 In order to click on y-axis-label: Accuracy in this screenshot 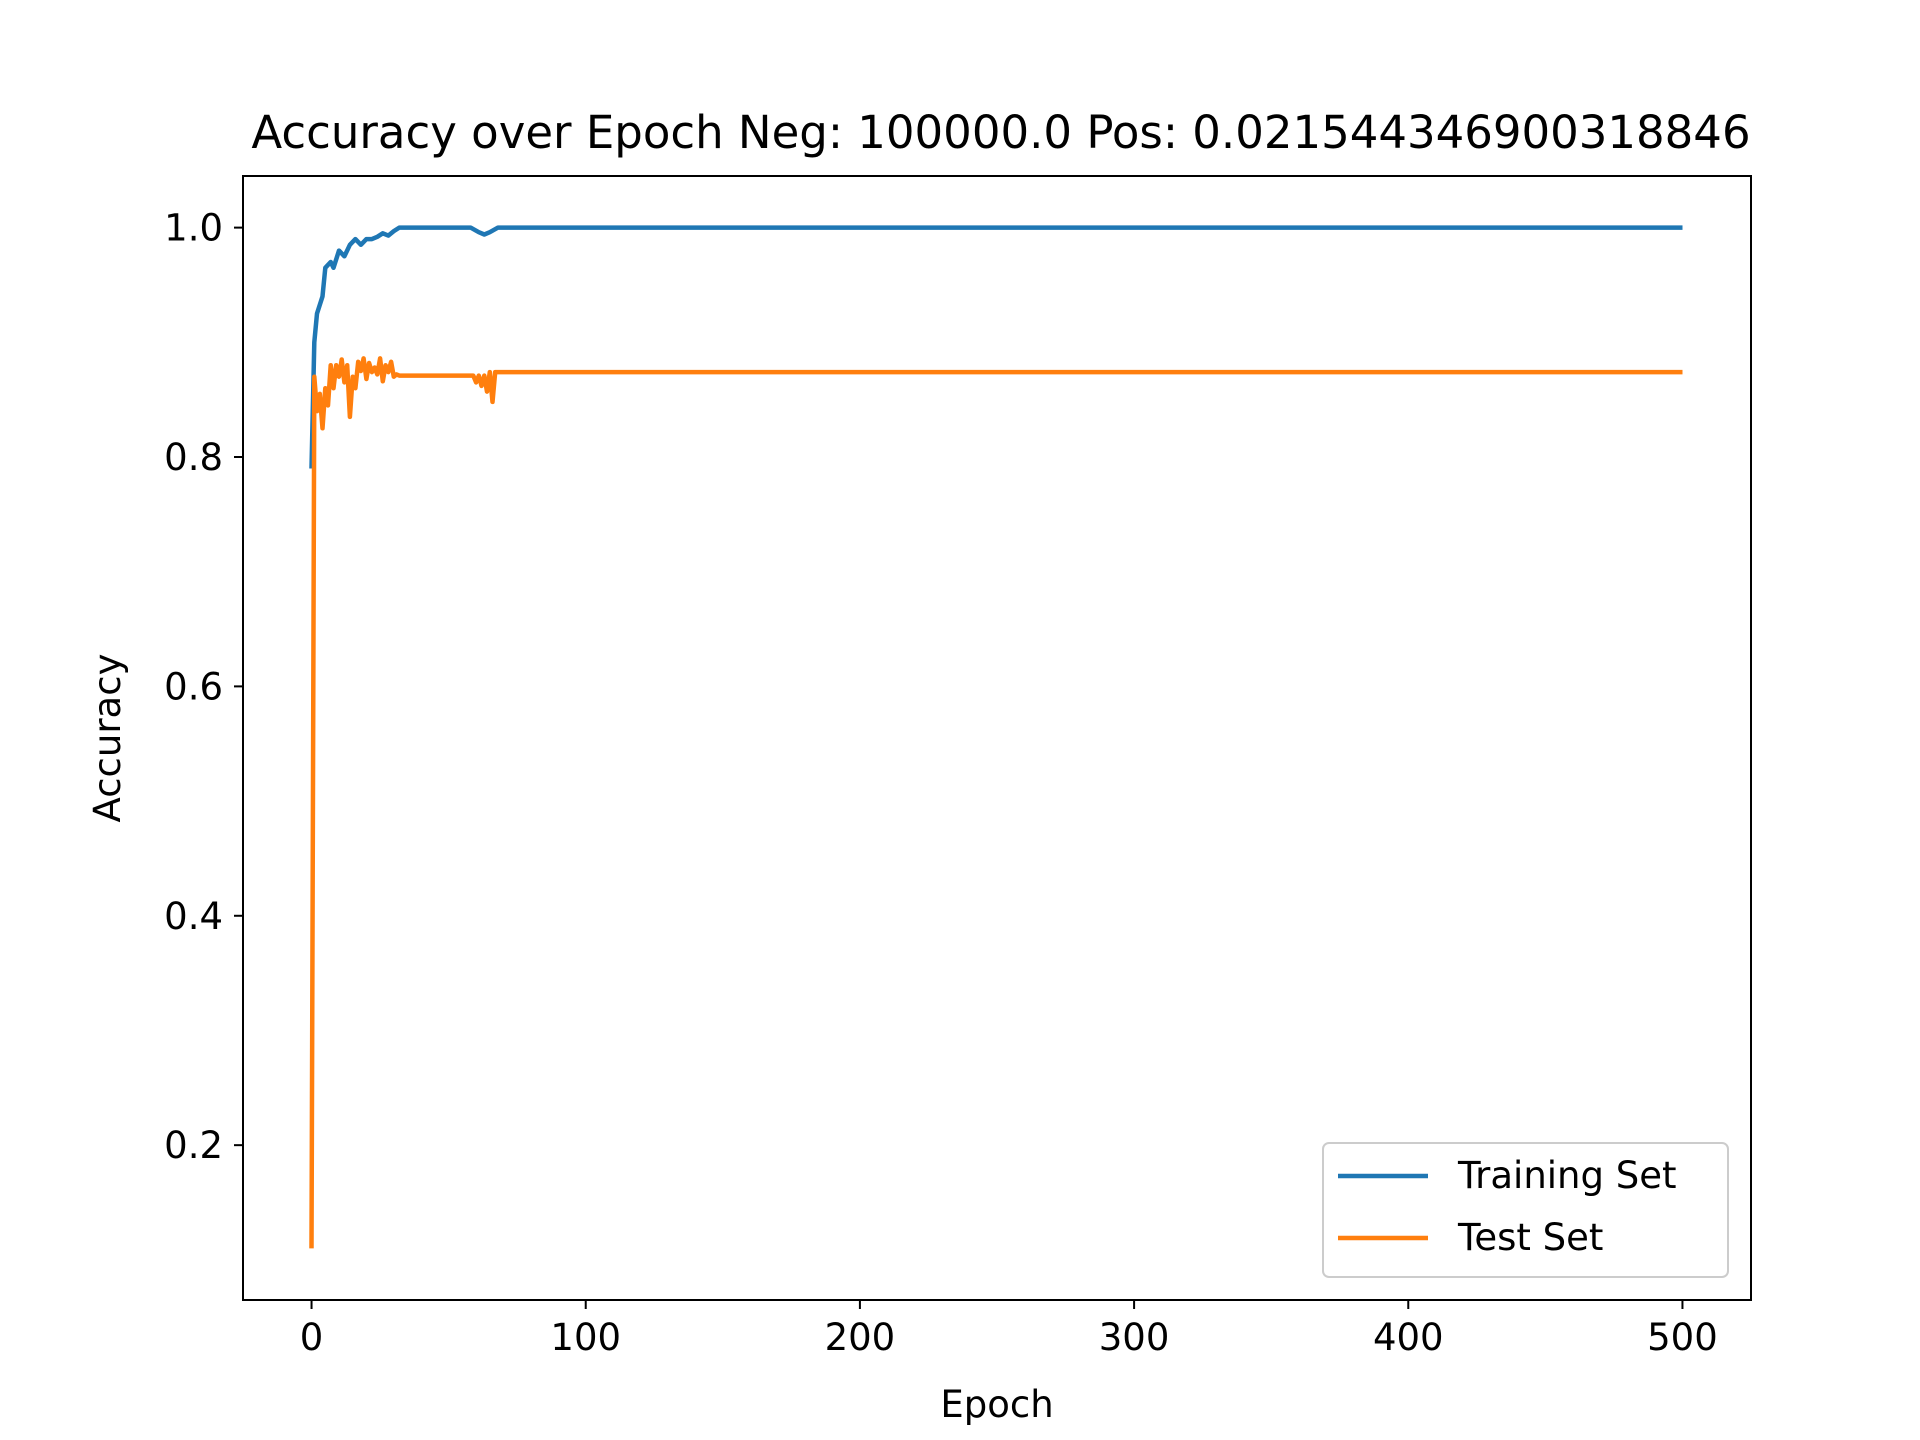, I will do `click(107, 738)`.